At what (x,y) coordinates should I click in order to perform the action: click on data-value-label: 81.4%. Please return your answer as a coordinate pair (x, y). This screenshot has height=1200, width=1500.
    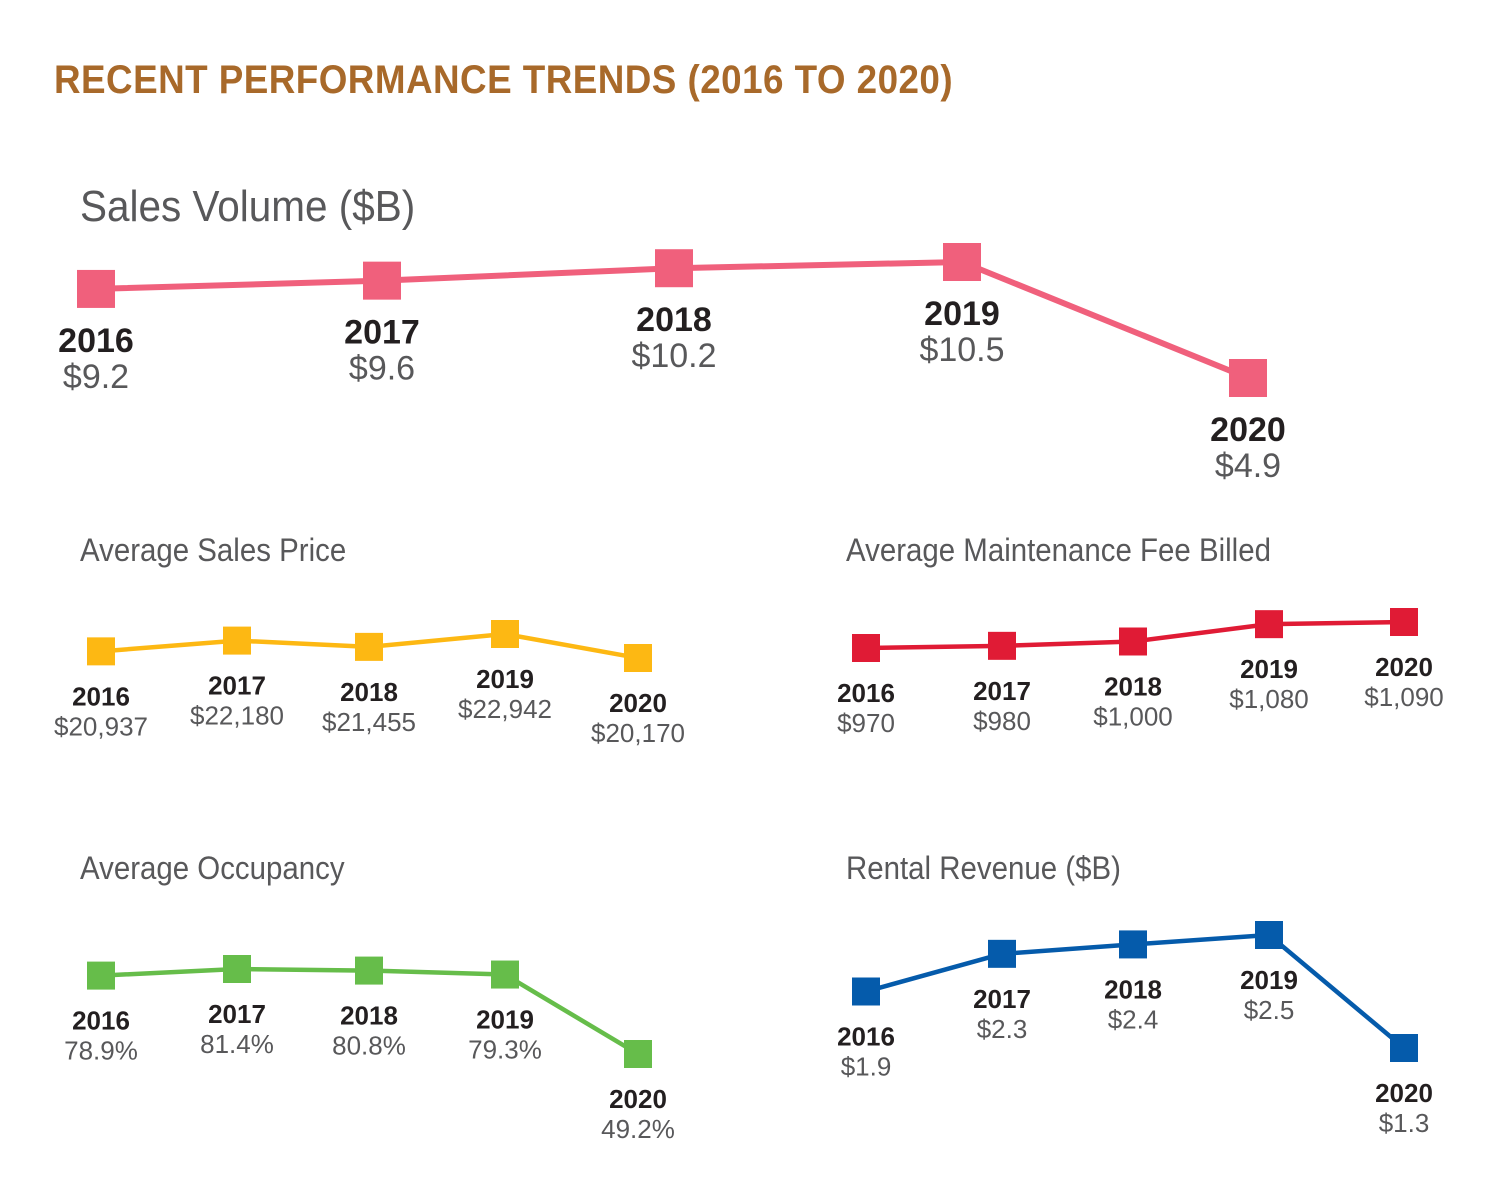
    Looking at the image, I should click on (237, 1044).